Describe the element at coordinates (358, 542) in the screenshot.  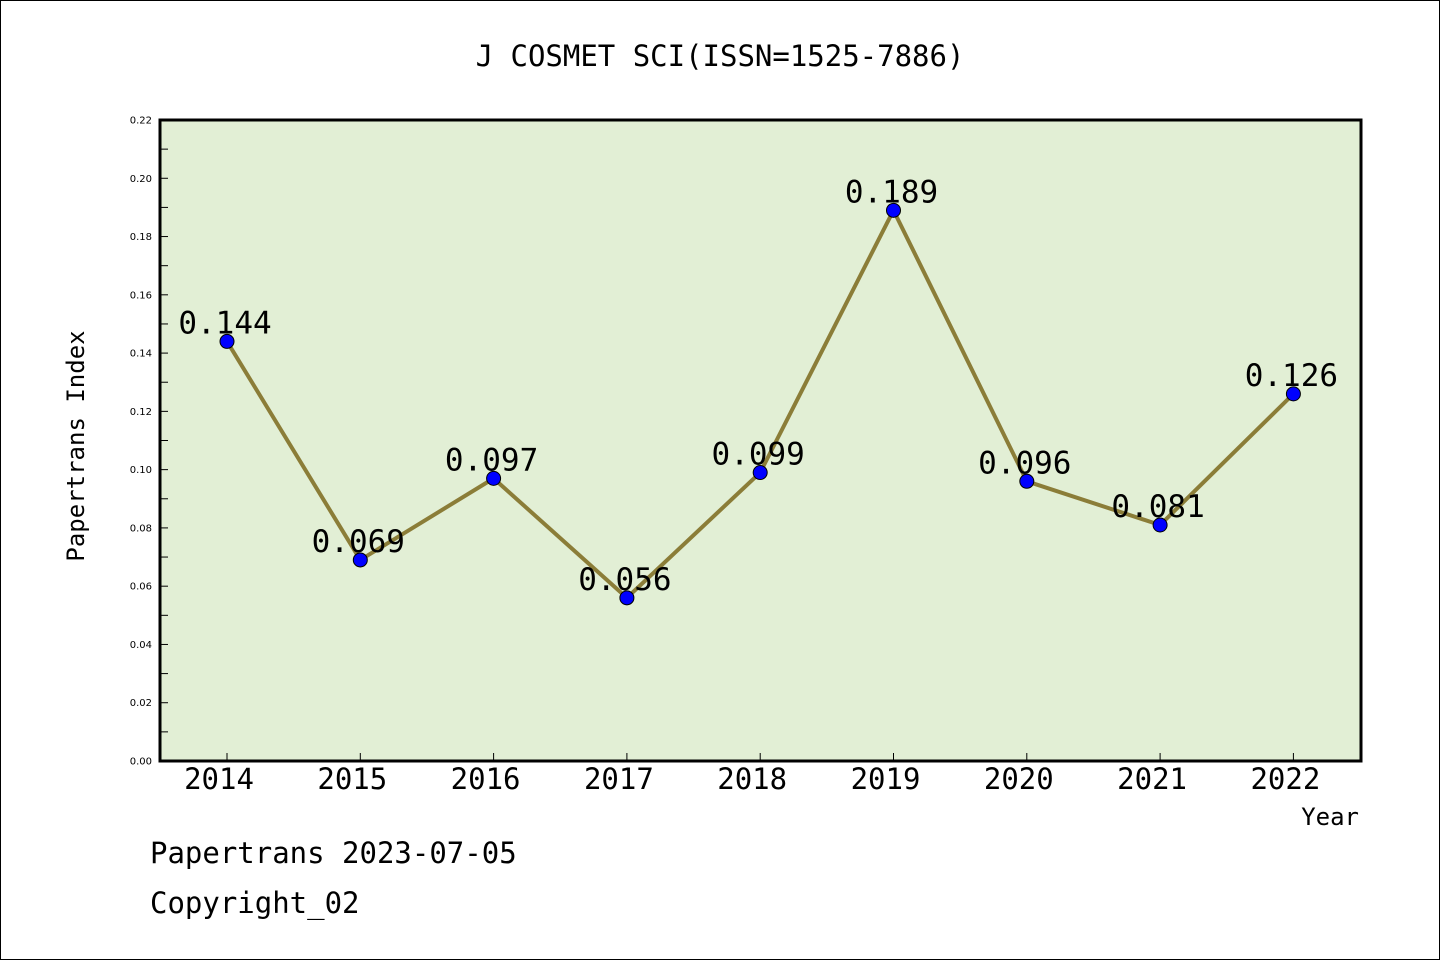
I see `data-label: 0.069` at that location.